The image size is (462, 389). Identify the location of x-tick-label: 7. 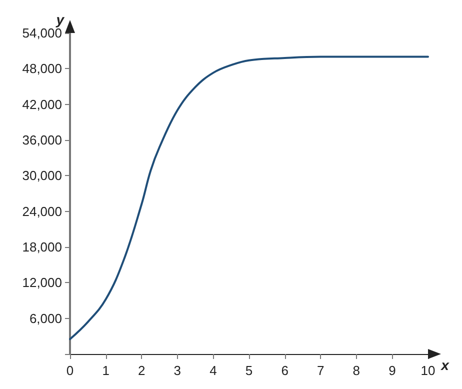
(320, 370).